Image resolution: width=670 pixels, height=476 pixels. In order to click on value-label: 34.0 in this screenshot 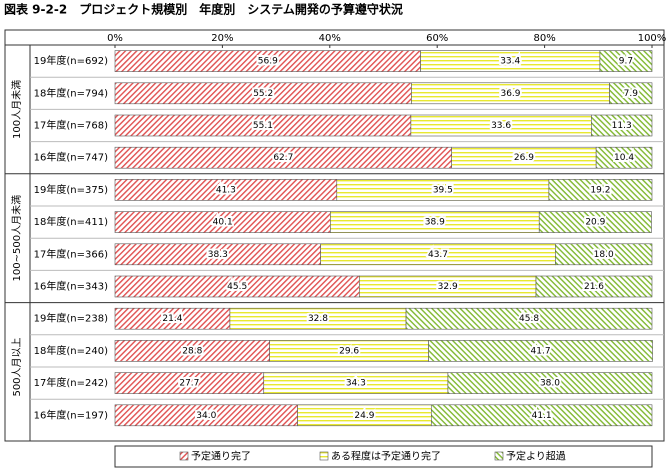, I will do `click(206, 416)`.